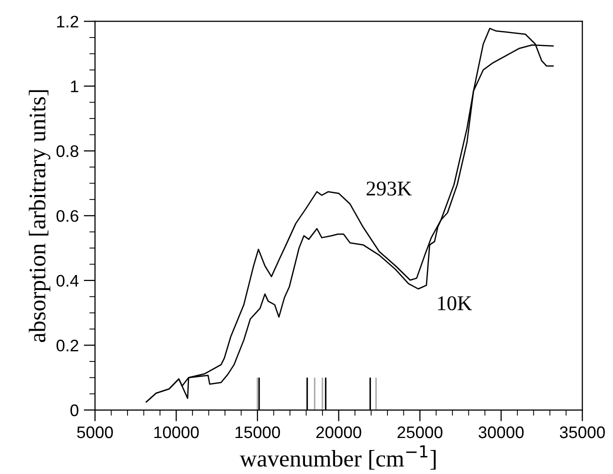 Image resolution: width=613 pixels, height=474 pixels. I want to click on x-tick-label: 35000, so click(582, 432).